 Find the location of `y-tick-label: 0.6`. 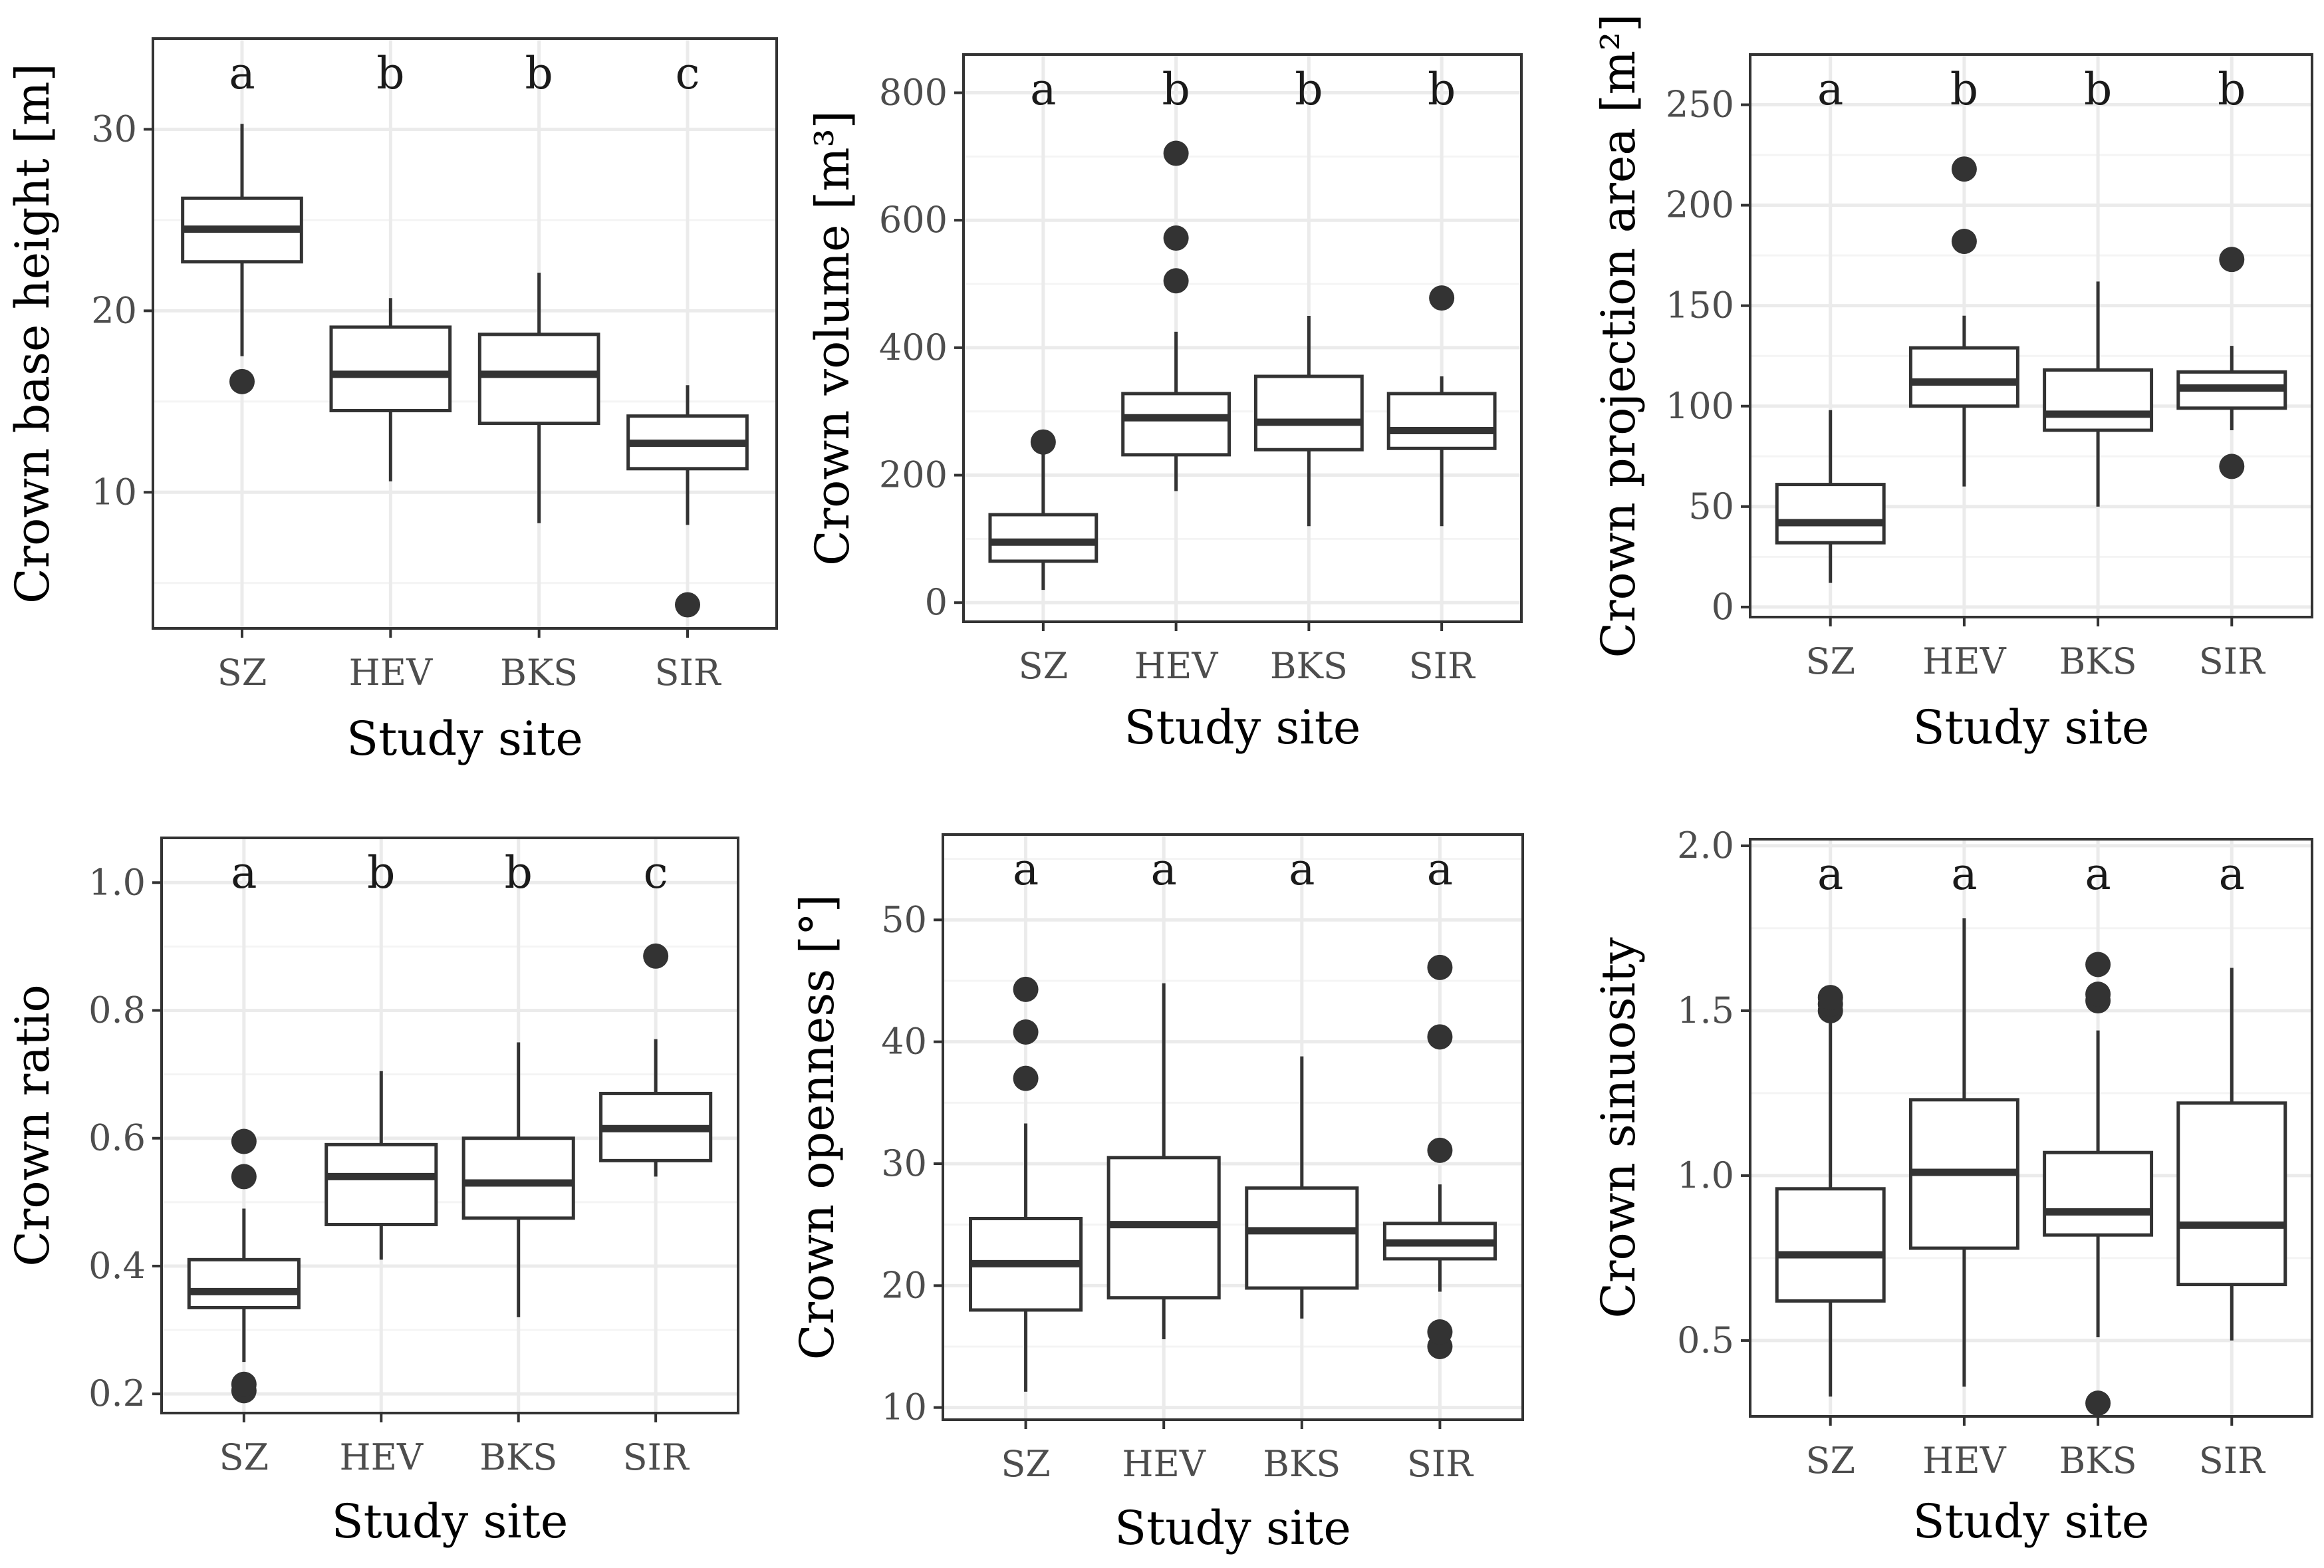

y-tick-label: 0.6 is located at coordinates (117, 1138).